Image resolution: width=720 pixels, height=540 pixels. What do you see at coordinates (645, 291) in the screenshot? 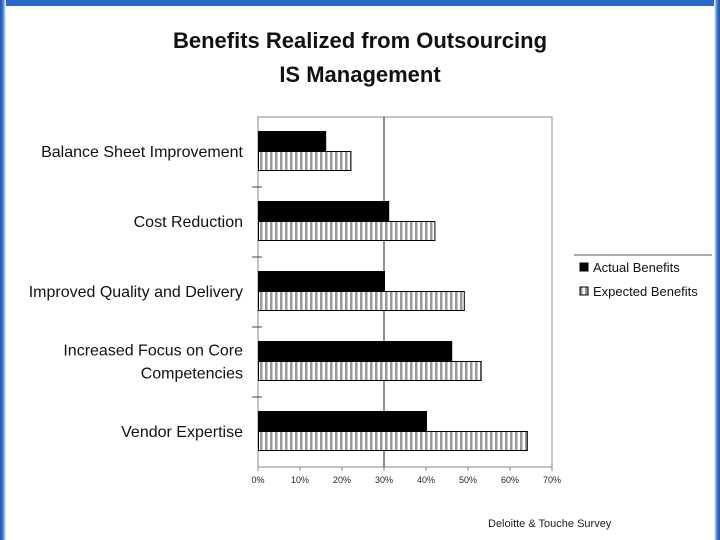
I see `legend-label-expected: Expected Benefits` at bounding box center [645, 291].